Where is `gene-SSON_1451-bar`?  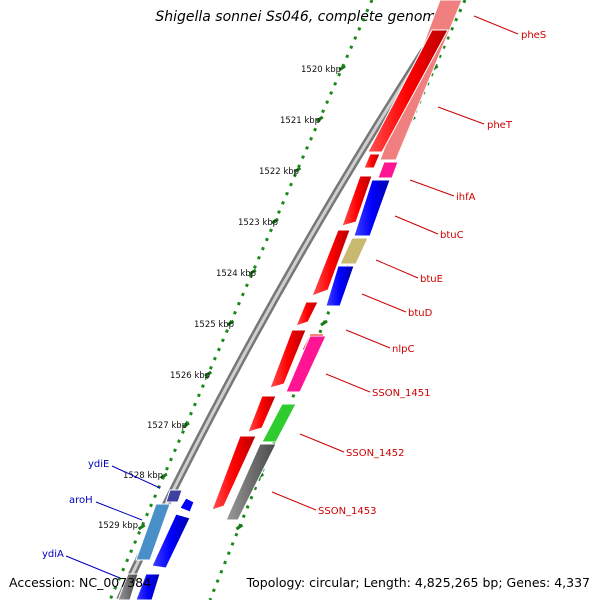 gene-SSON_1451-bar is located at coordinates (306, 364).